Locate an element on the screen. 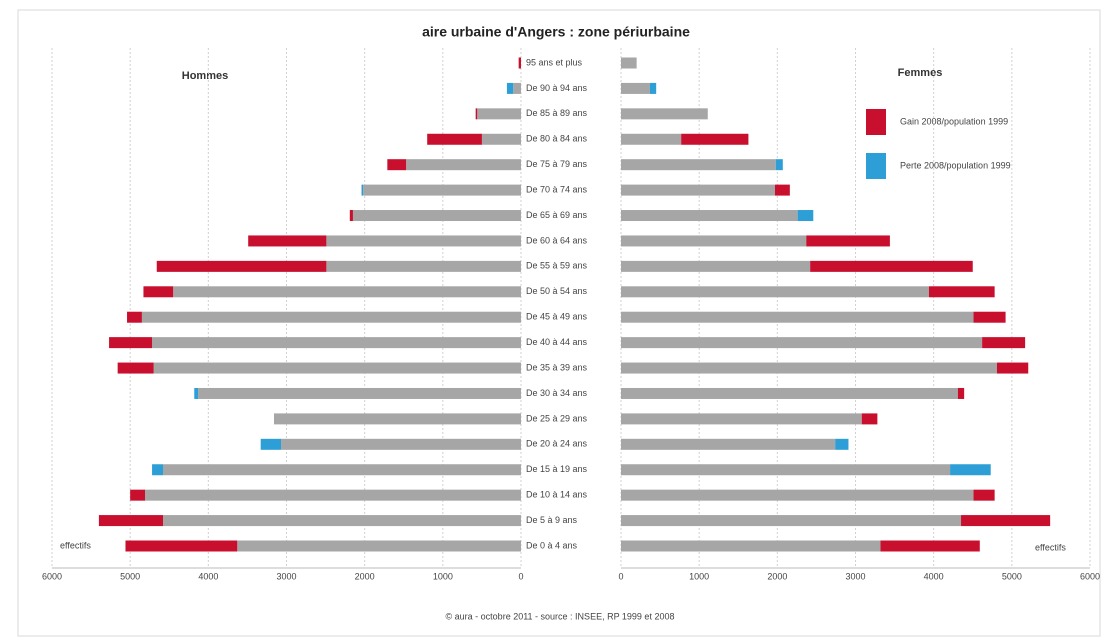 This screenshot has height=641, width=1113. category-label: De 15 à 19 ans is located at coordinates (557, 469).